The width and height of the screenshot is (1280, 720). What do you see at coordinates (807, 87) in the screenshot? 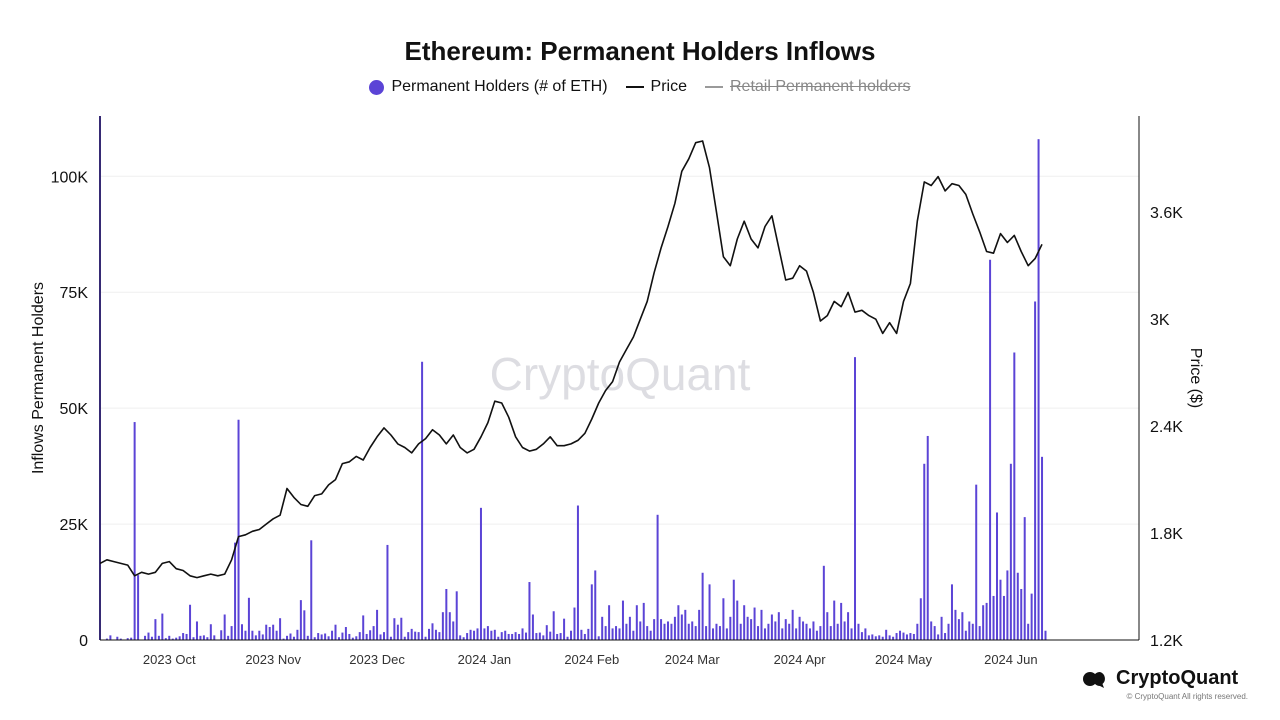
I see `legend-item-retail: Retail Permanent holders` at bounding box center [807, 87].